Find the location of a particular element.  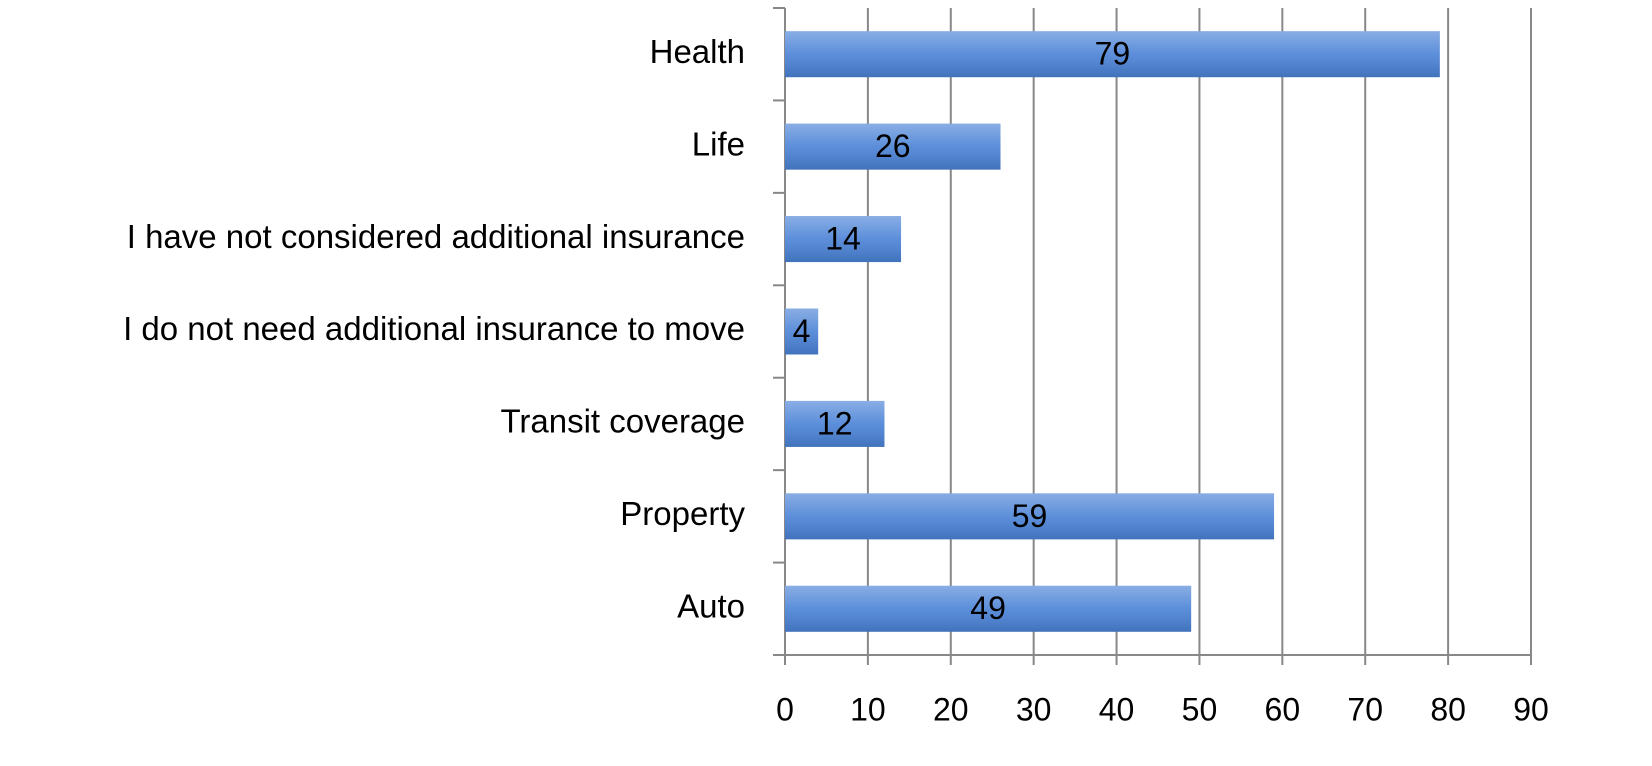

data-label: 49 is located at coordinates (988, 608).